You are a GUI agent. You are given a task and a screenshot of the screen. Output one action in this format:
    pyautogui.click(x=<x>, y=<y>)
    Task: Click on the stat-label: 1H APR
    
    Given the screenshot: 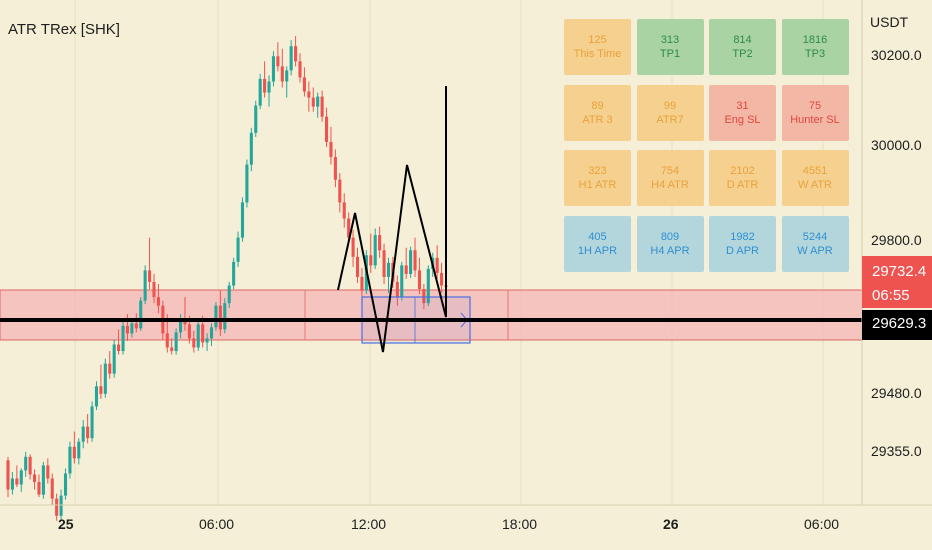 What is the action you would take?
    pyautogui.click(x=597, y=250)
    